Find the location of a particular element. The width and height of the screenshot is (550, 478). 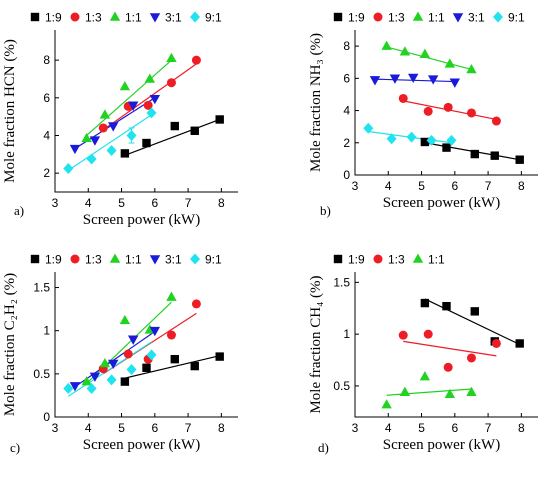

legend-label: 1:1 is located at coordinates (436, 260).